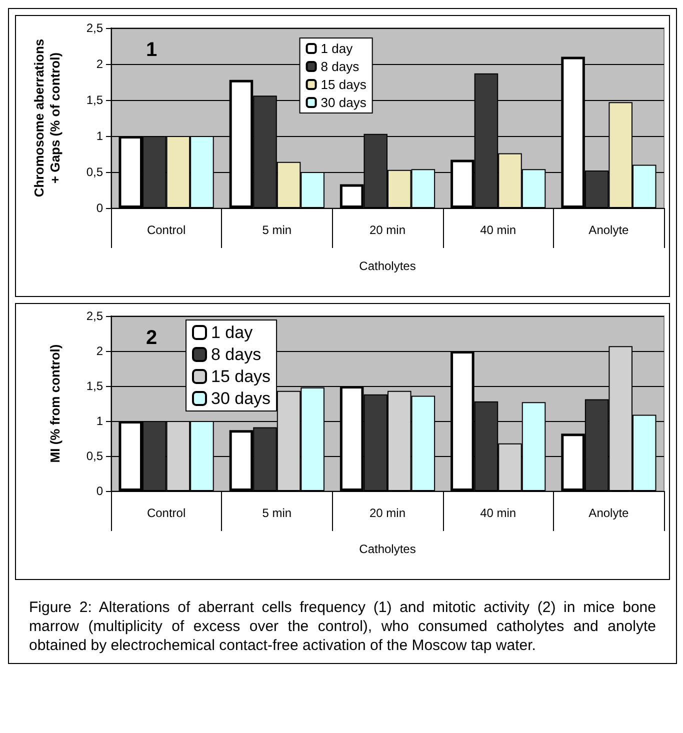 Image resolution: width=683 pixels, height=733 pixels. I want to click on text: 1, so click(152, 50).